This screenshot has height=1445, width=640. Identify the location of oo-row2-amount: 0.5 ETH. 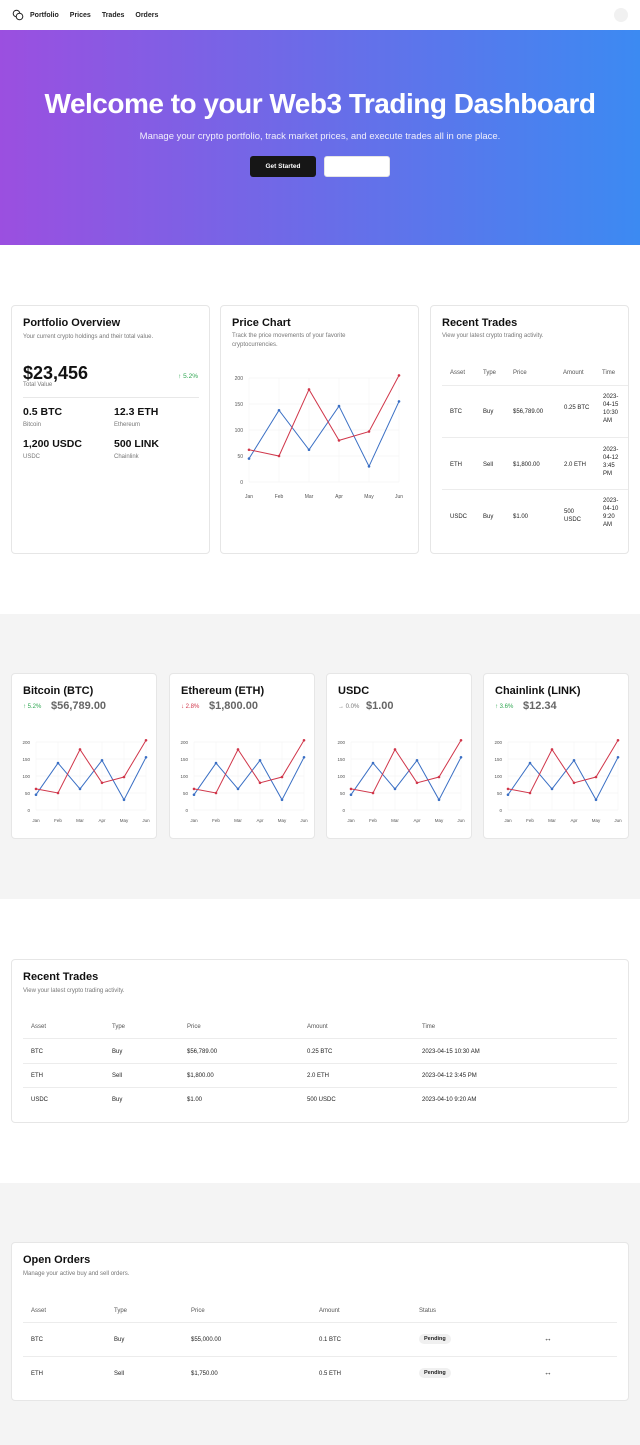
(330, 1374).